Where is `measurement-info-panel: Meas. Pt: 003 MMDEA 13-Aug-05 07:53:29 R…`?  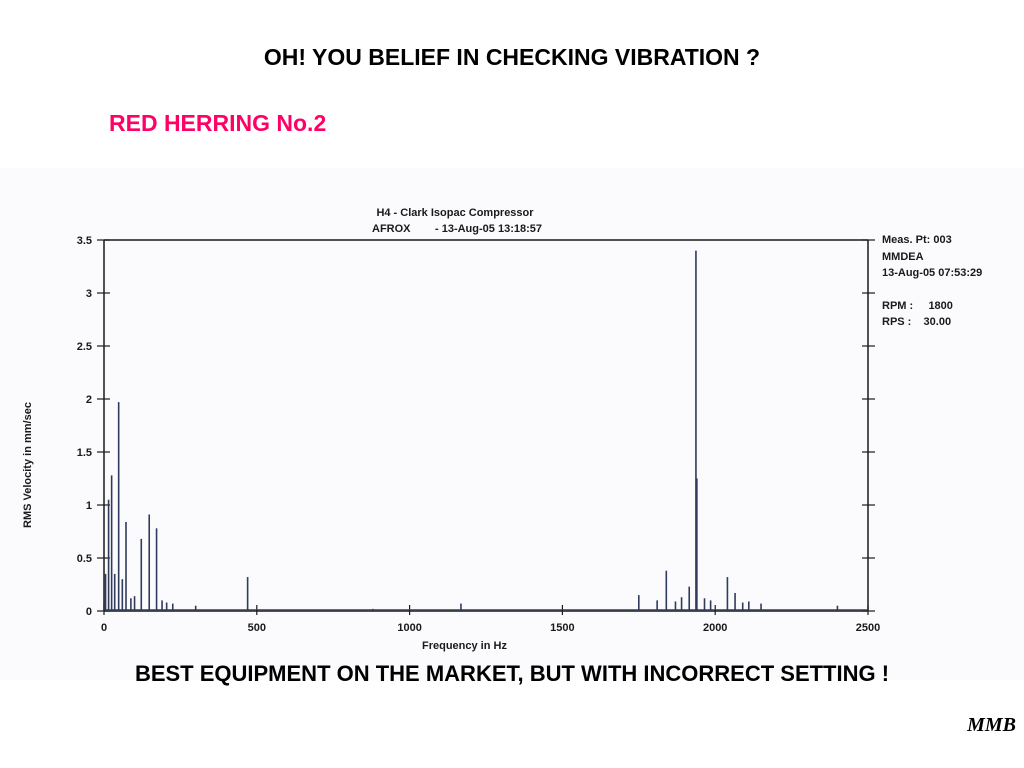
measurement-info-panel: Meas. Pt: 003 MMDEA 13-Aug-05 07:53:29 R… is located at coordinates (932, 281).